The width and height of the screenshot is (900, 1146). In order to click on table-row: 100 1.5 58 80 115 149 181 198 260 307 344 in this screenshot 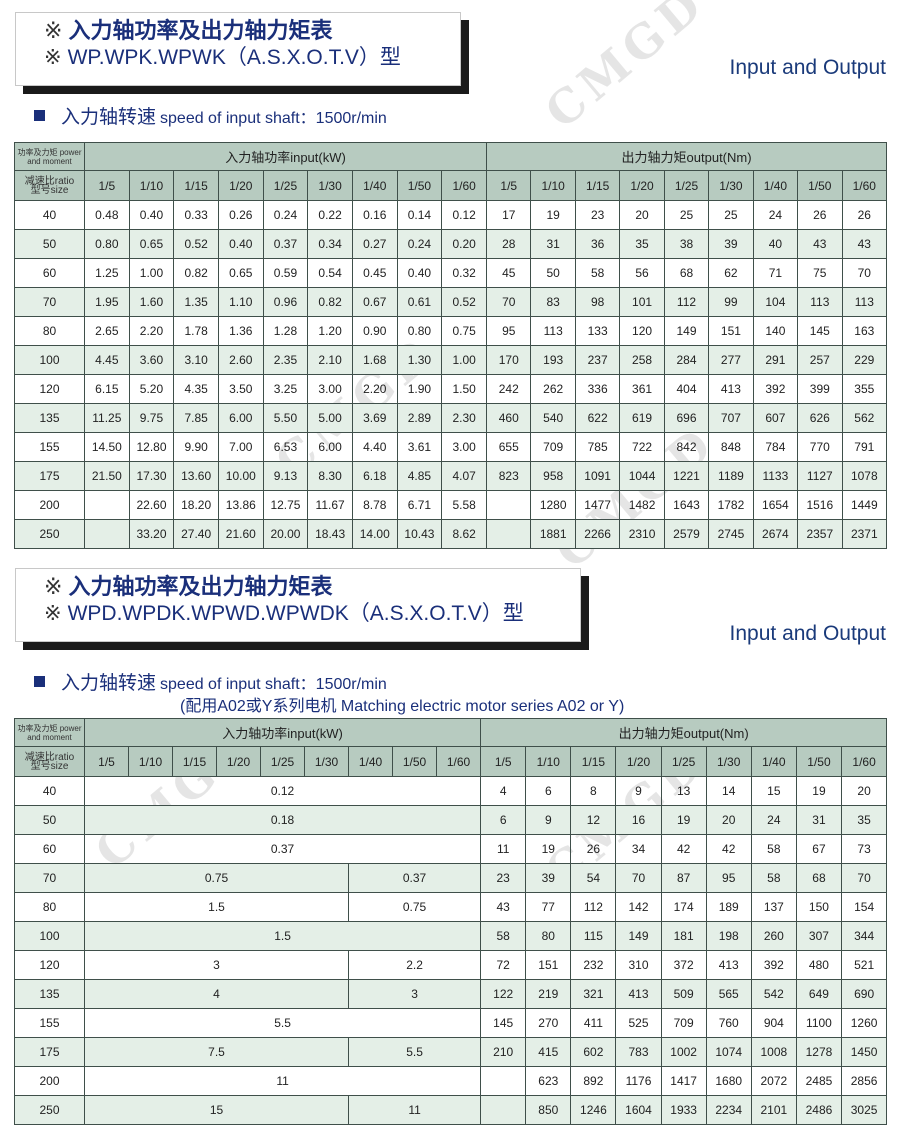, I will do `click(451, 936)`.